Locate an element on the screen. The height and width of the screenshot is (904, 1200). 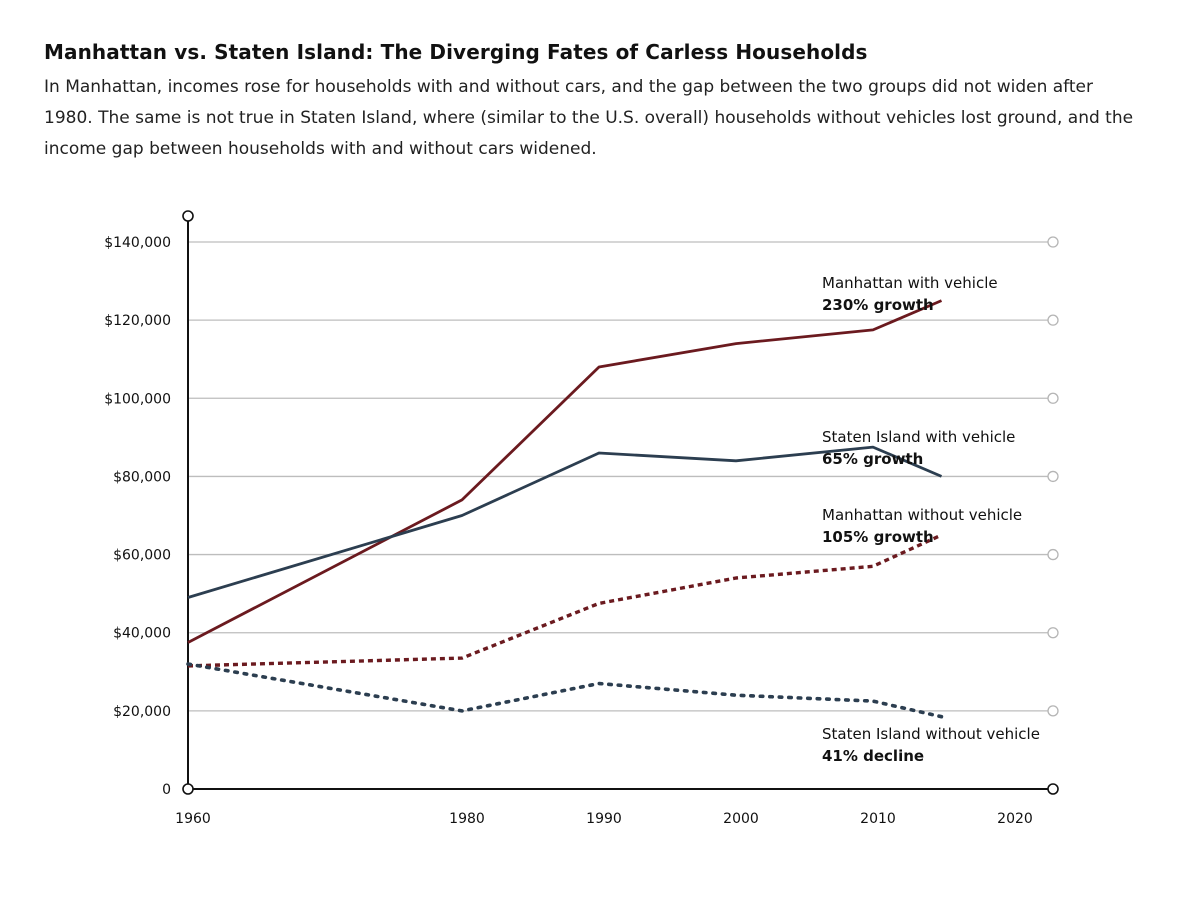
series-line-staten-island-without-vehicle is located at coordinates (565, 690).